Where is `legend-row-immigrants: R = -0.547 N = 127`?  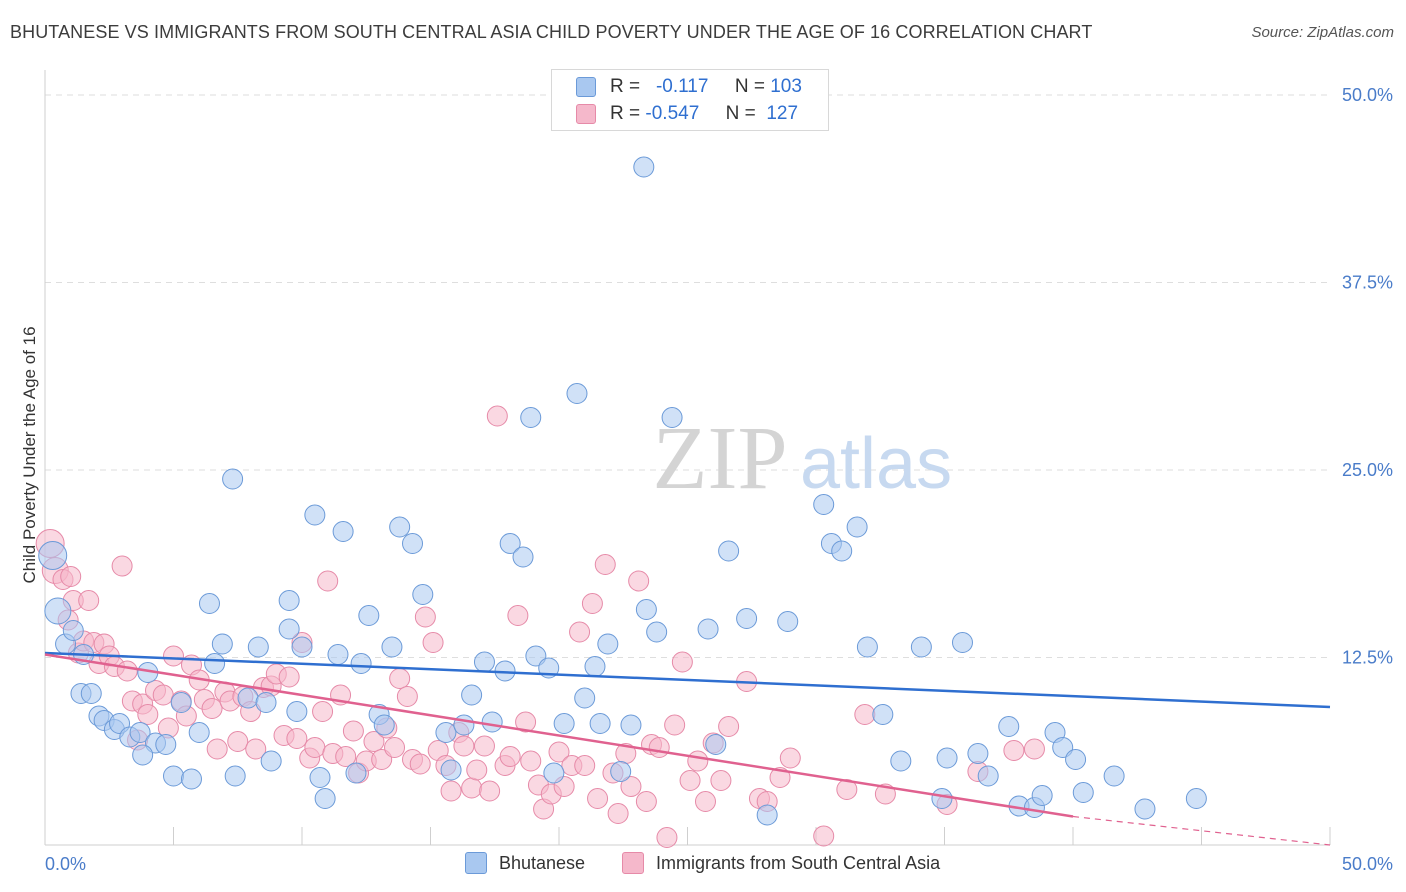
legend-row-immigrants: R = -0.547 N = 127 is located at coordinates (687, 114).